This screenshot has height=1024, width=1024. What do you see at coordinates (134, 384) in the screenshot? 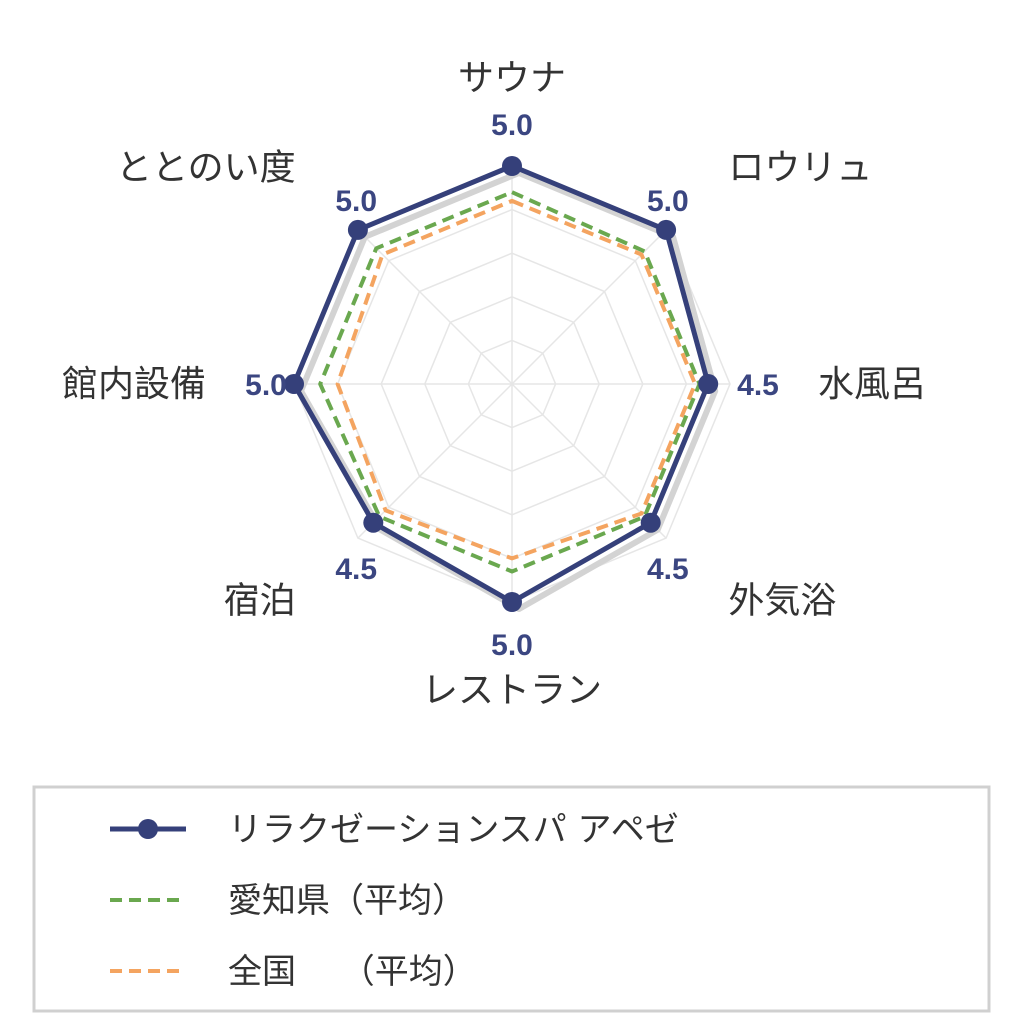
I see `axis-label: 館内設備` at bounding box center [134, 384].